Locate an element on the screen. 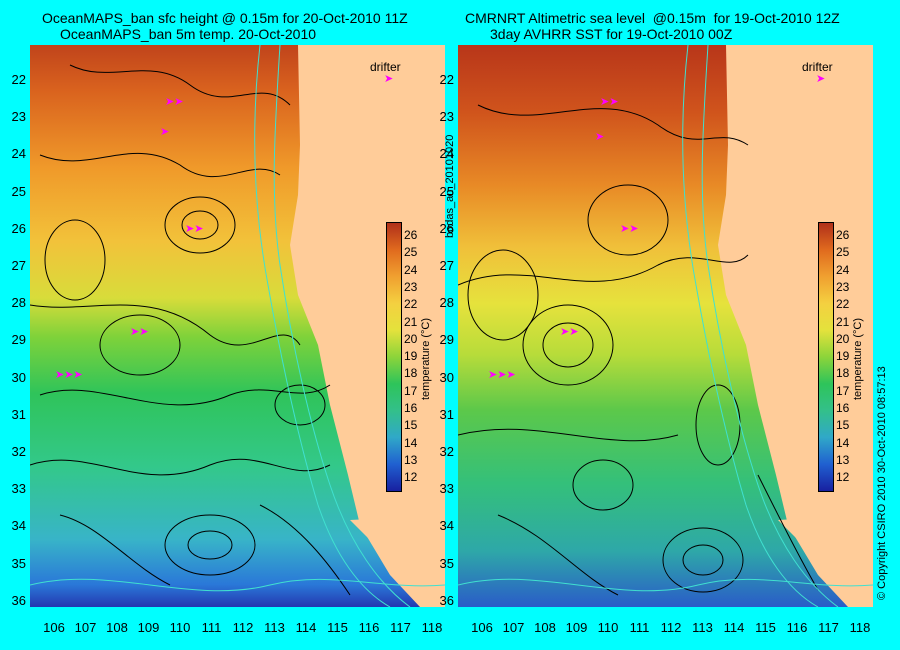 This screenshot has height=650, width=900. left-title-line2: OceanMAPS_ban 5m temp. 20-Oct-2010 is located at coordinates (188, 34).